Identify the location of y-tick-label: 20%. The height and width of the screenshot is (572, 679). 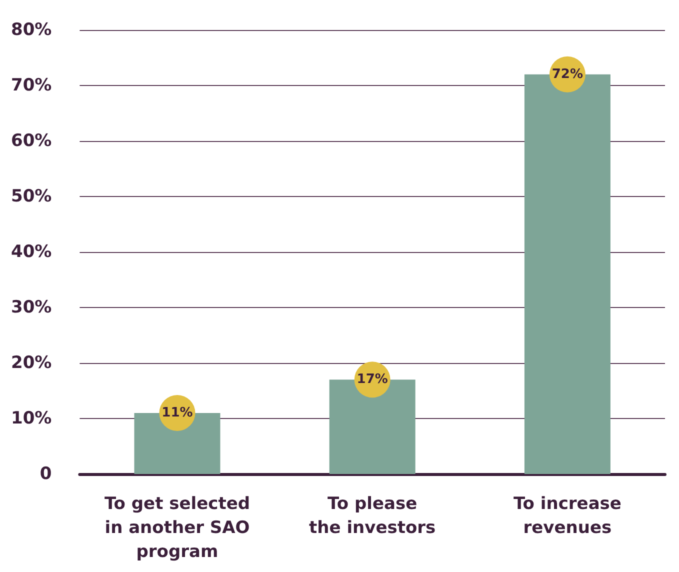
(31, 363).